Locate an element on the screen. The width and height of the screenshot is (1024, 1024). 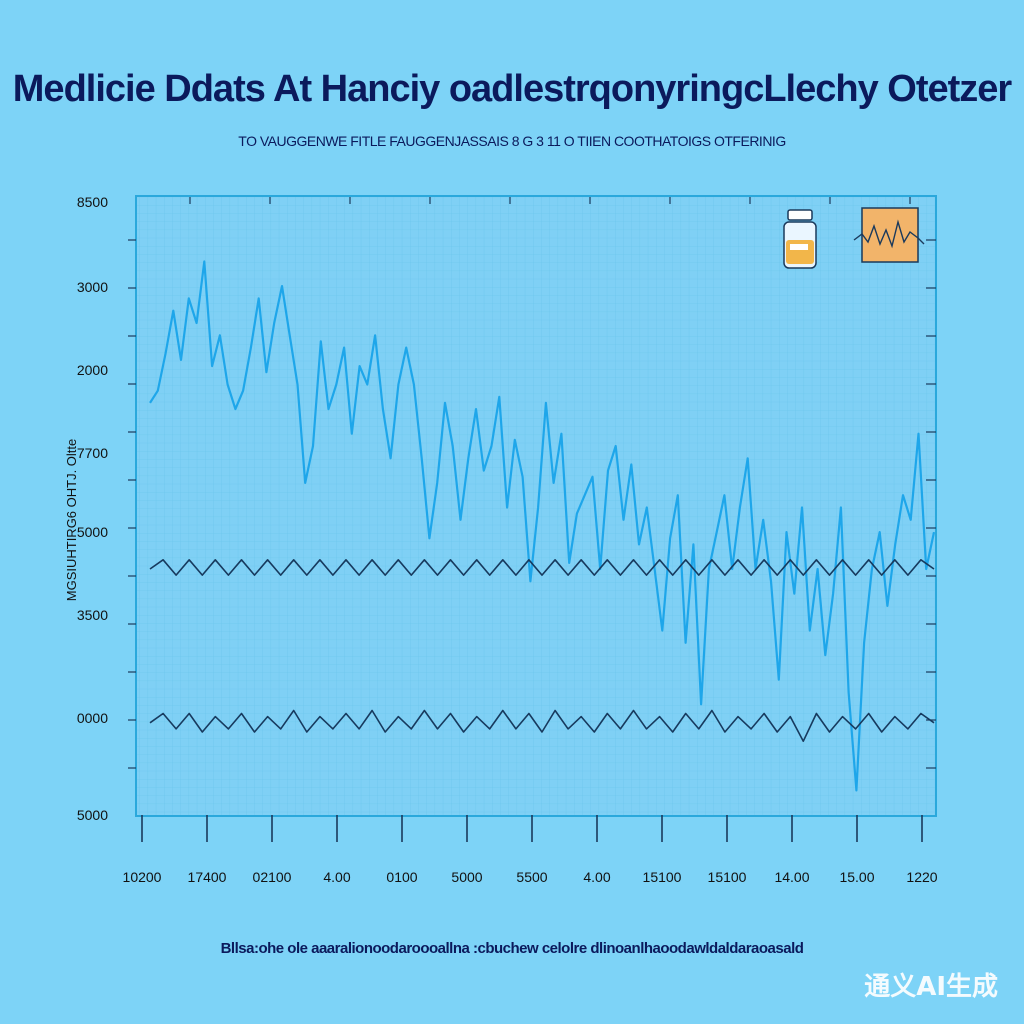
x-tick-label: 10200 is located at coordinates (142, 877).